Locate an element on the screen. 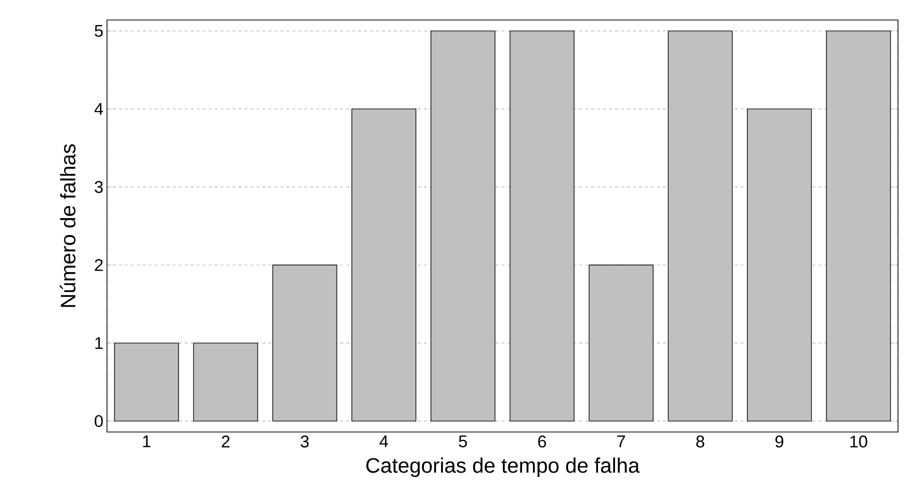 This screenshot has height=498, width=905. x-tick-label: 6 is located at coordinates (542, 442).